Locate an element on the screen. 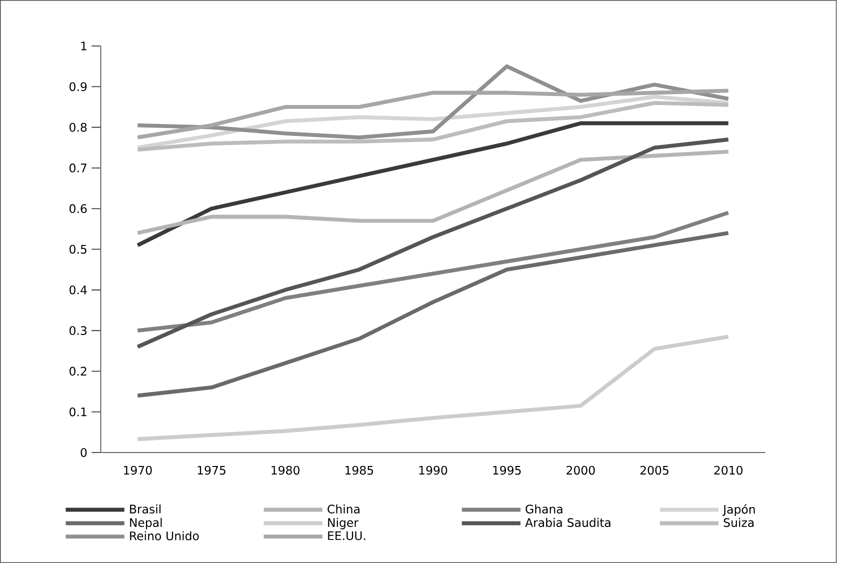 This screenshot has width=856, height=563. x-tick-label: 2005 is located at coordinates (654, 470).